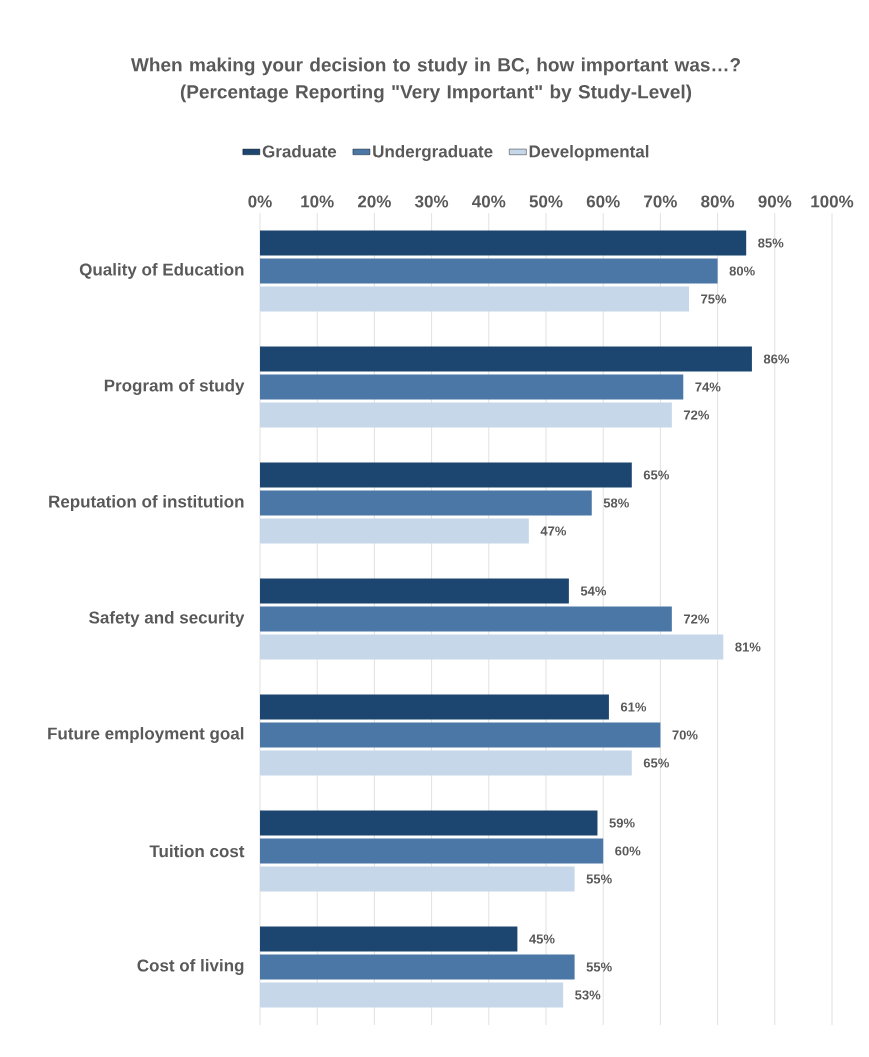  Describe the element at coordinates (714, 299) in the screenshot. I see `data-label: 75%` at that location.